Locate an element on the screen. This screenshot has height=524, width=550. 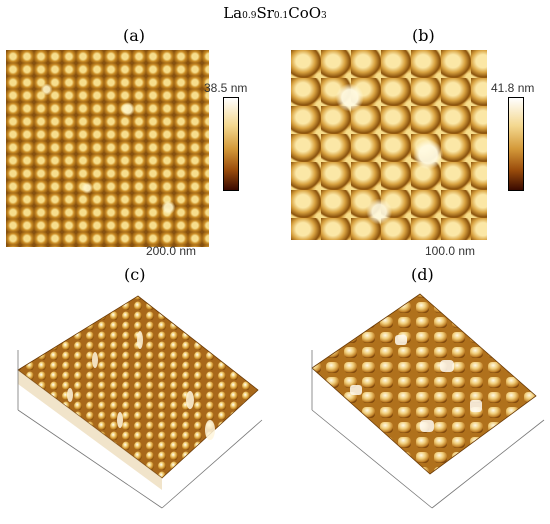
afm-image-b is located at coordinates (389, 145).